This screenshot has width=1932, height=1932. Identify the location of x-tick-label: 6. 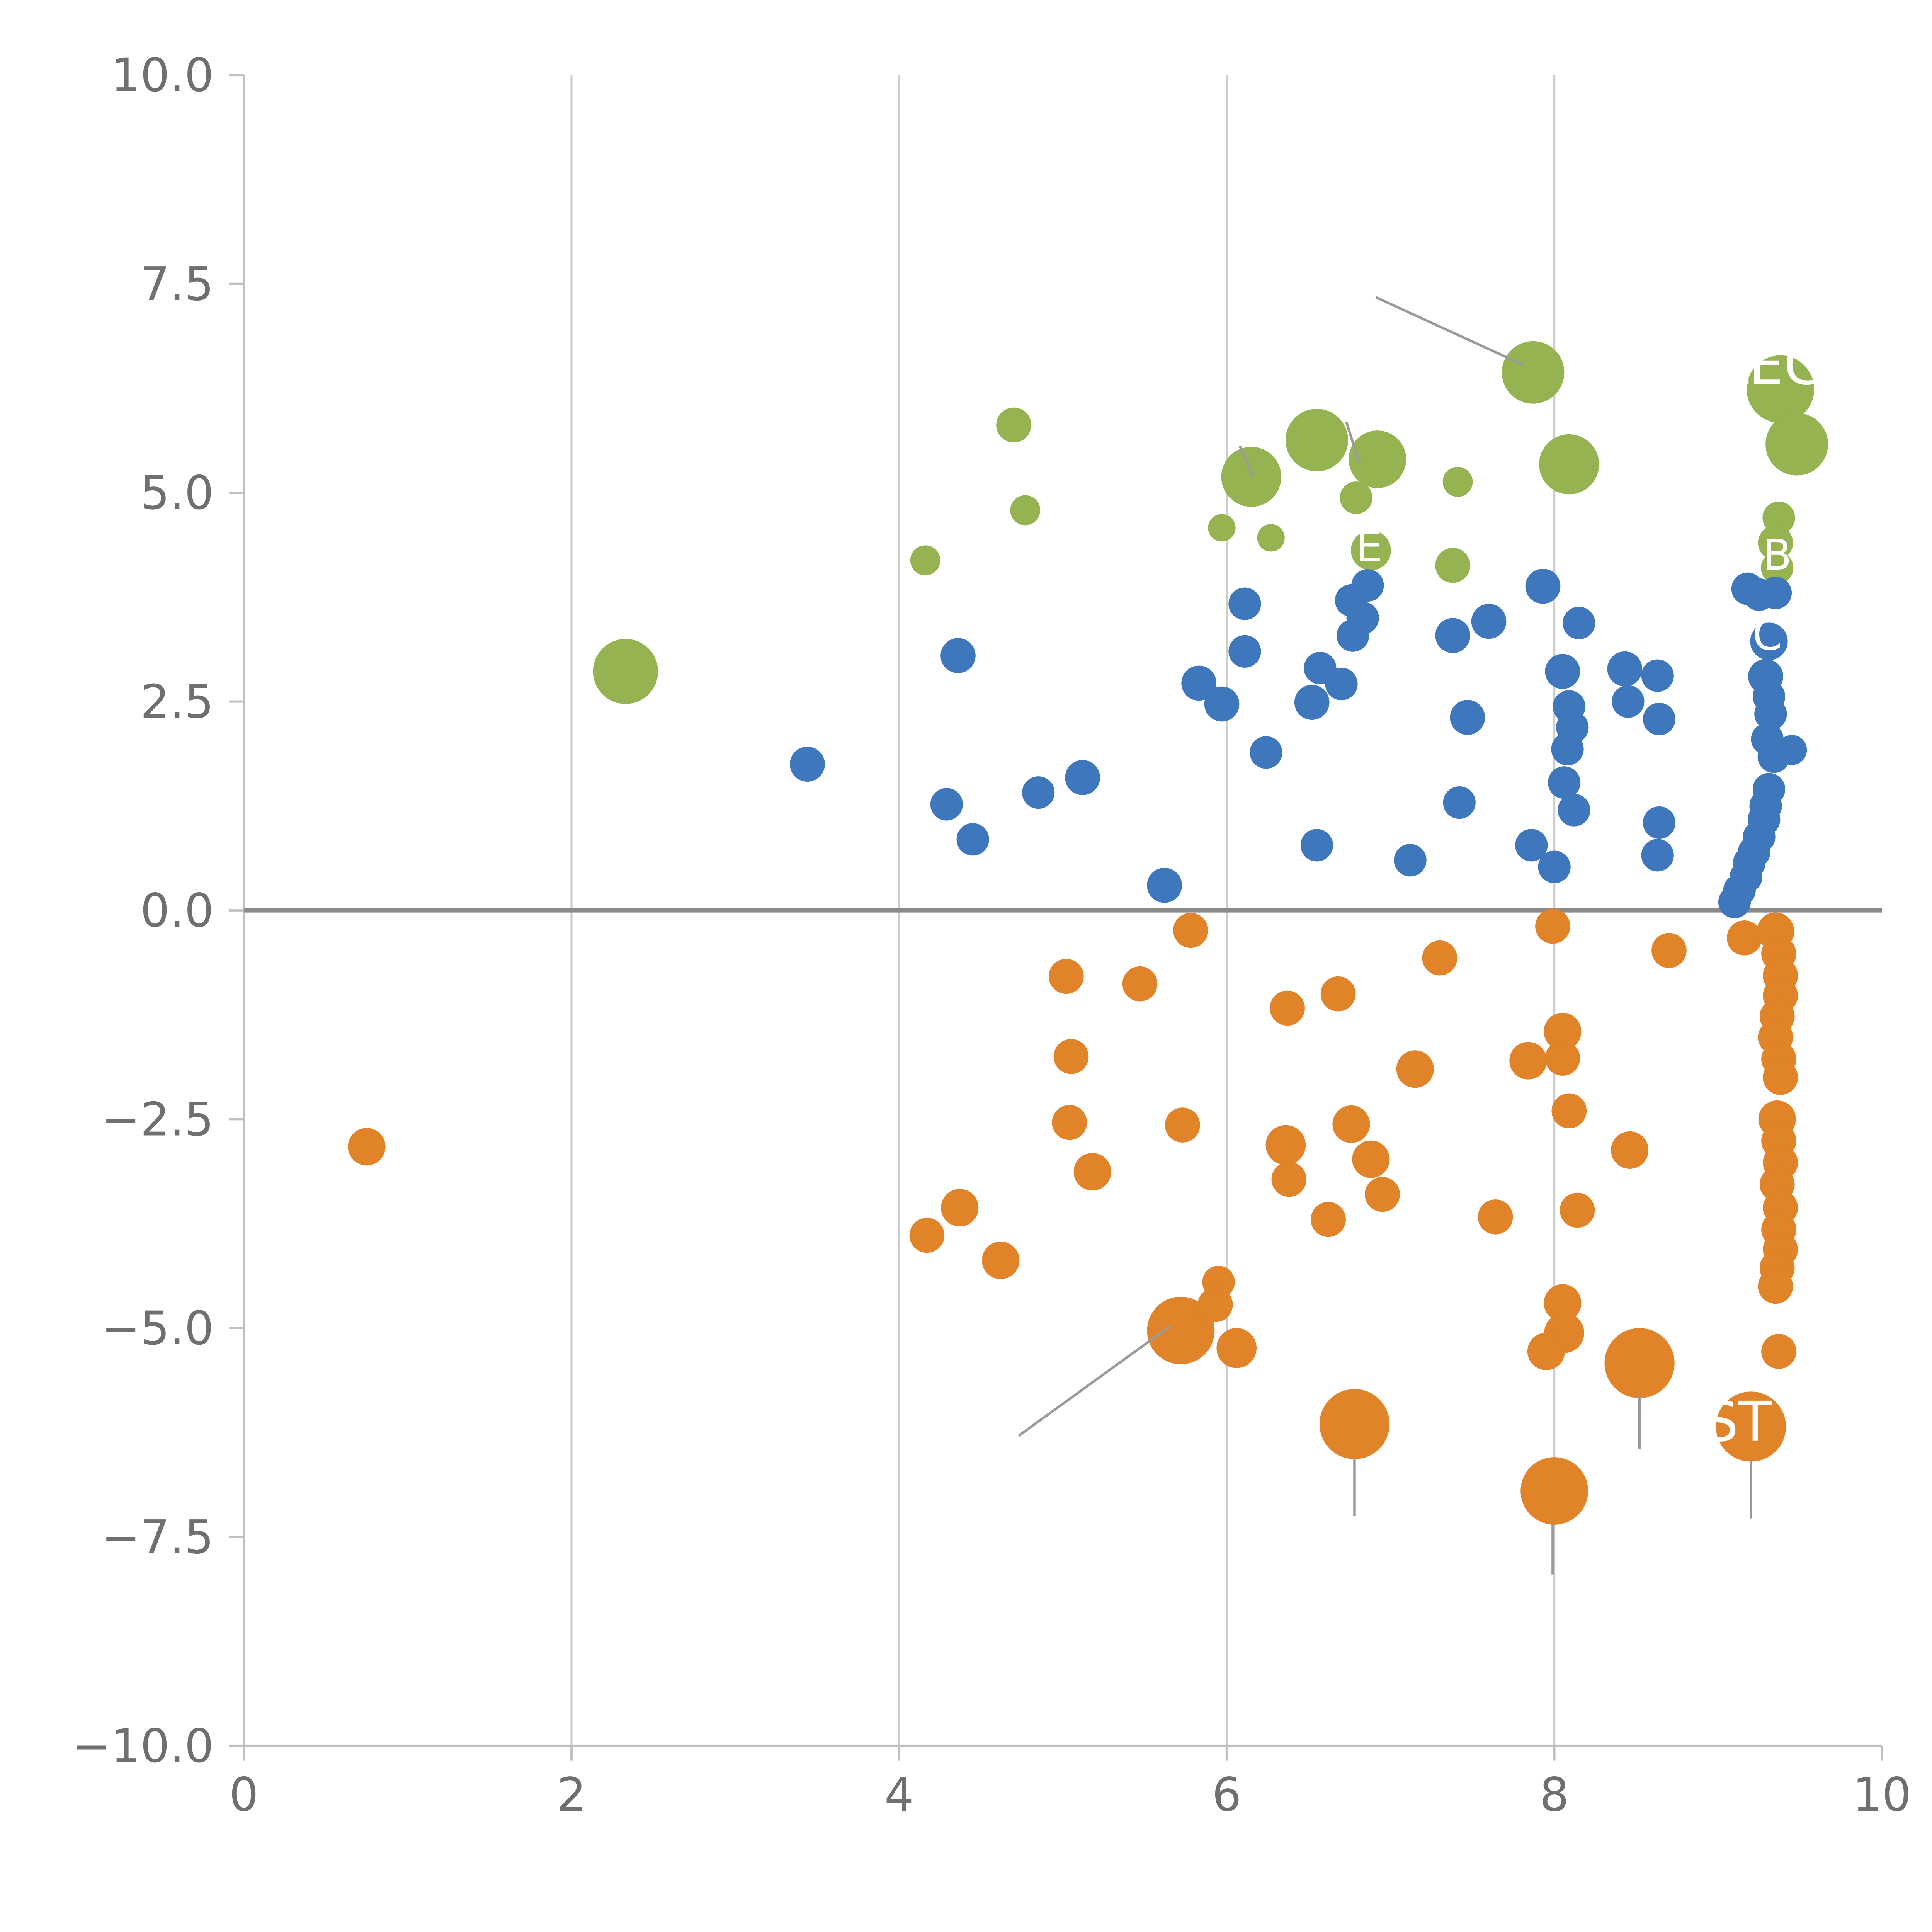
(1227, 1795).